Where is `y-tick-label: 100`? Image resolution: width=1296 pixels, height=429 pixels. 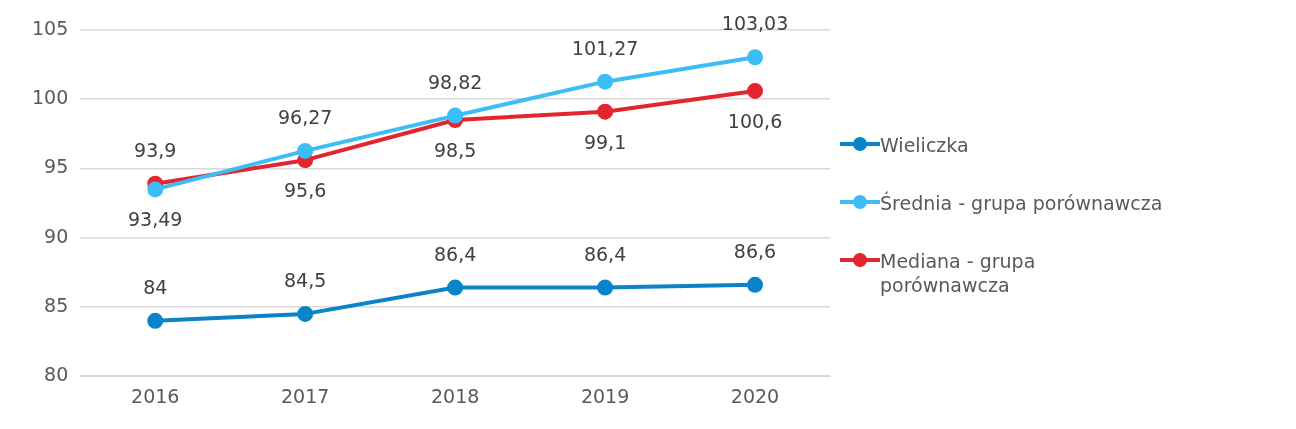
y-tick-label: 100 is located at coordinates (50, 97).